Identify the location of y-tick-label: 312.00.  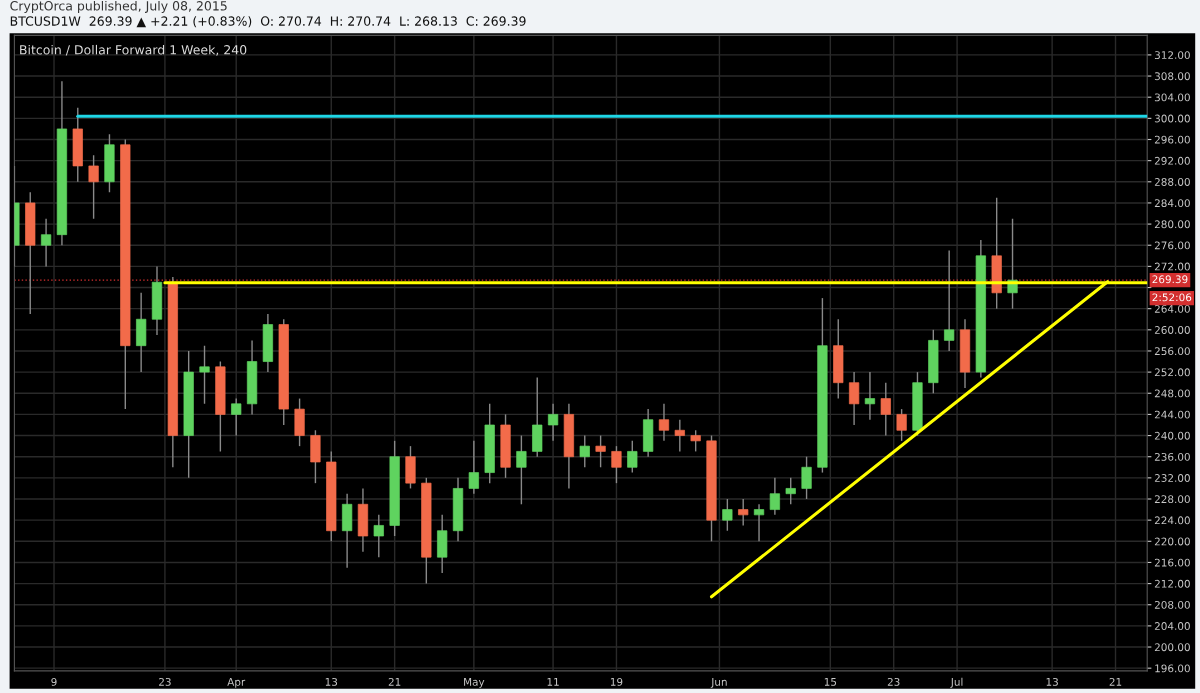
(1172, 55).